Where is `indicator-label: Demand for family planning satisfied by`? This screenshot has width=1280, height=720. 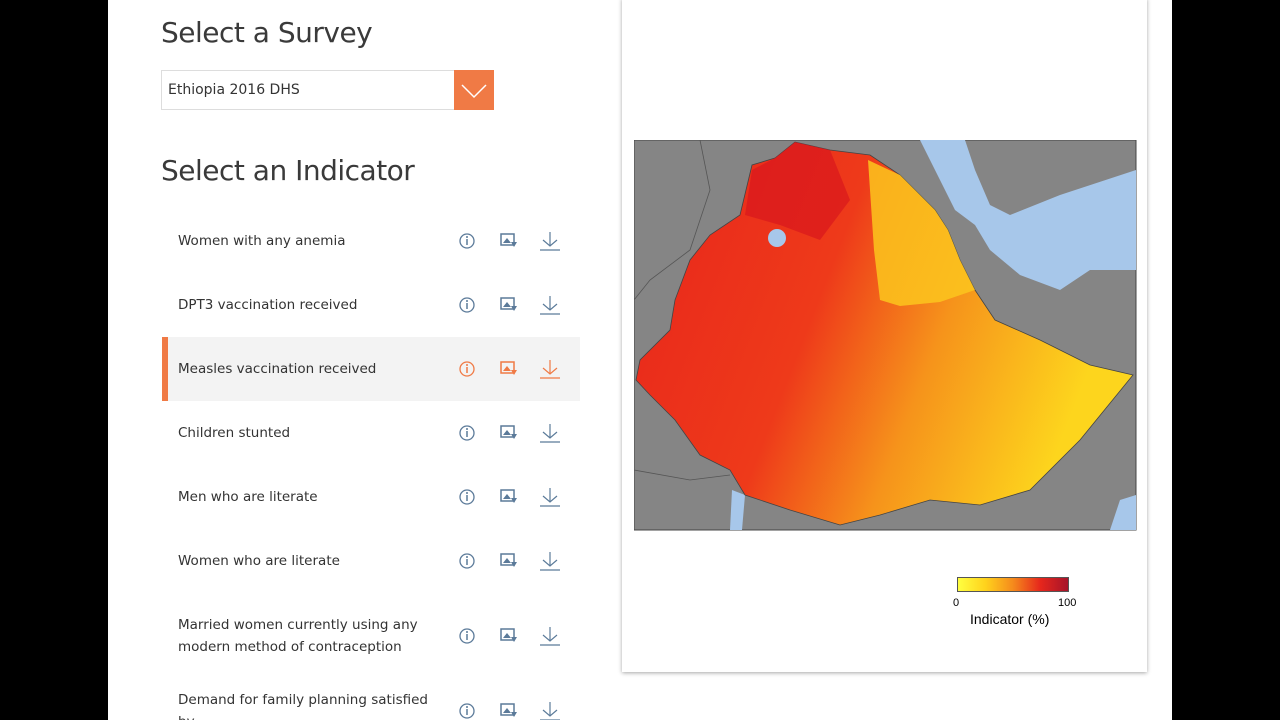
indicator-label: Demand for family planning satisfied by is located at coordinates (303, 706).